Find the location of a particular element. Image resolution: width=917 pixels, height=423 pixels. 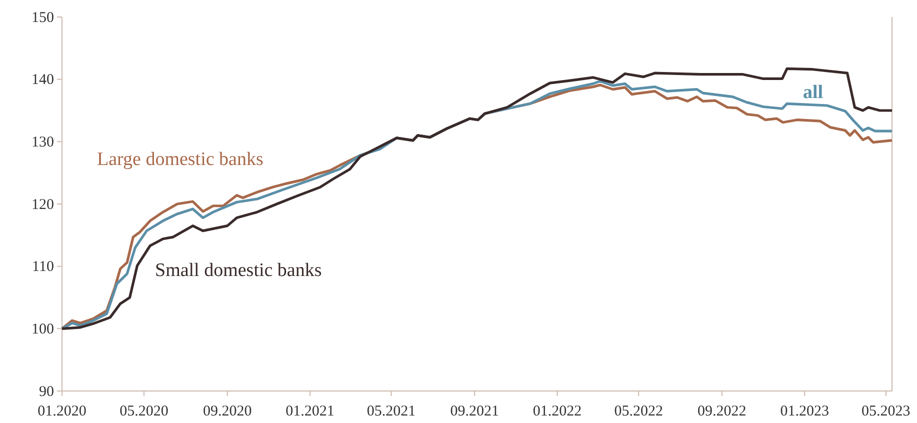

series-label: Small domestic banks is located at coordinates (238, 270).